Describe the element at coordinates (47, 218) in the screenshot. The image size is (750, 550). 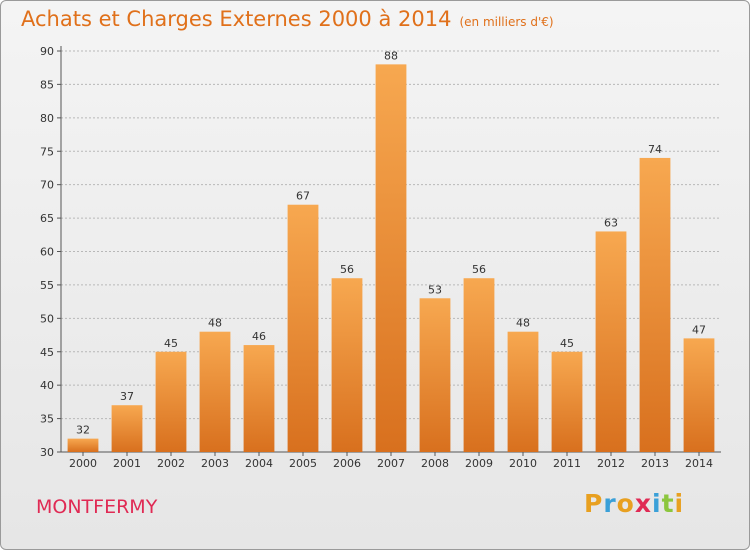
I see `y-tick-label: 65` at that location.